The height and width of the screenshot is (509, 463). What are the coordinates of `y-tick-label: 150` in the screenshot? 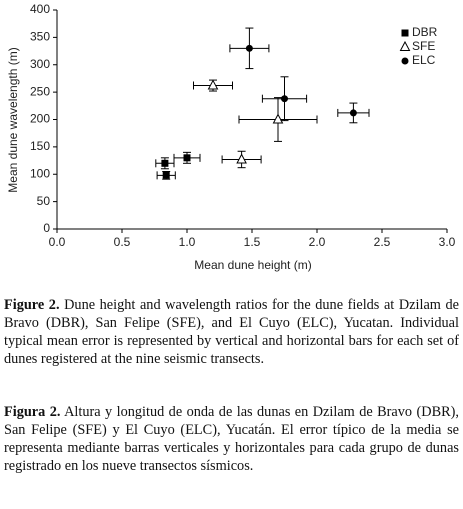 It's located at (40, 146).